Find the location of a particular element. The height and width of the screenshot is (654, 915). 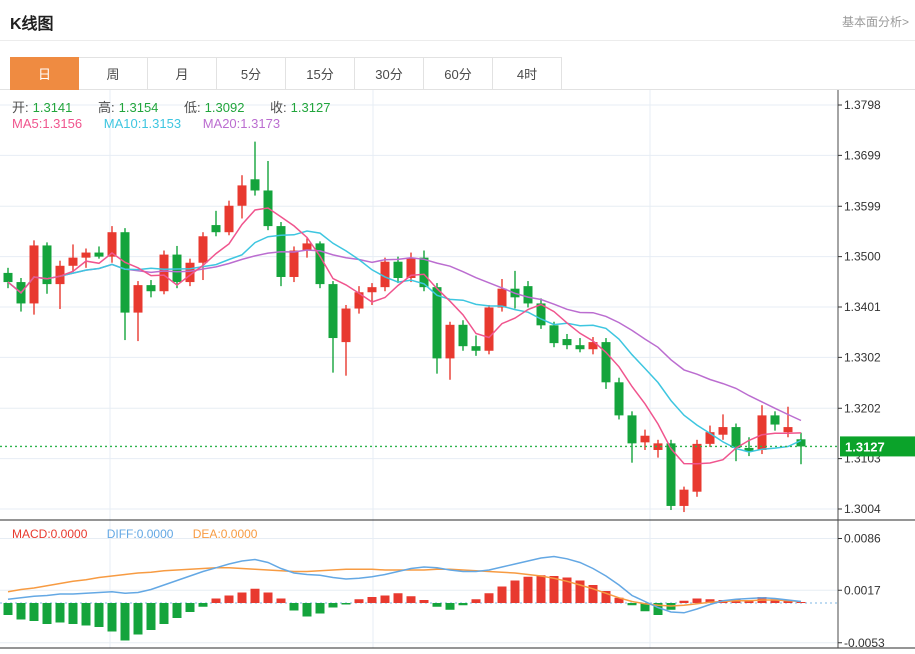

tab-15min: 15分 is located at coordinates (320, 73).